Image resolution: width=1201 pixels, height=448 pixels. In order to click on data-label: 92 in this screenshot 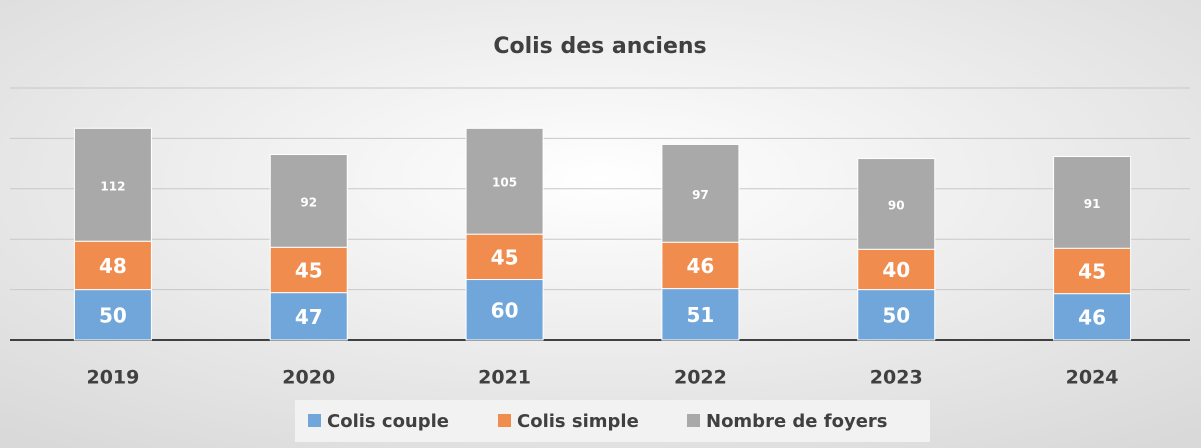, I will do `click(308, 202)`.